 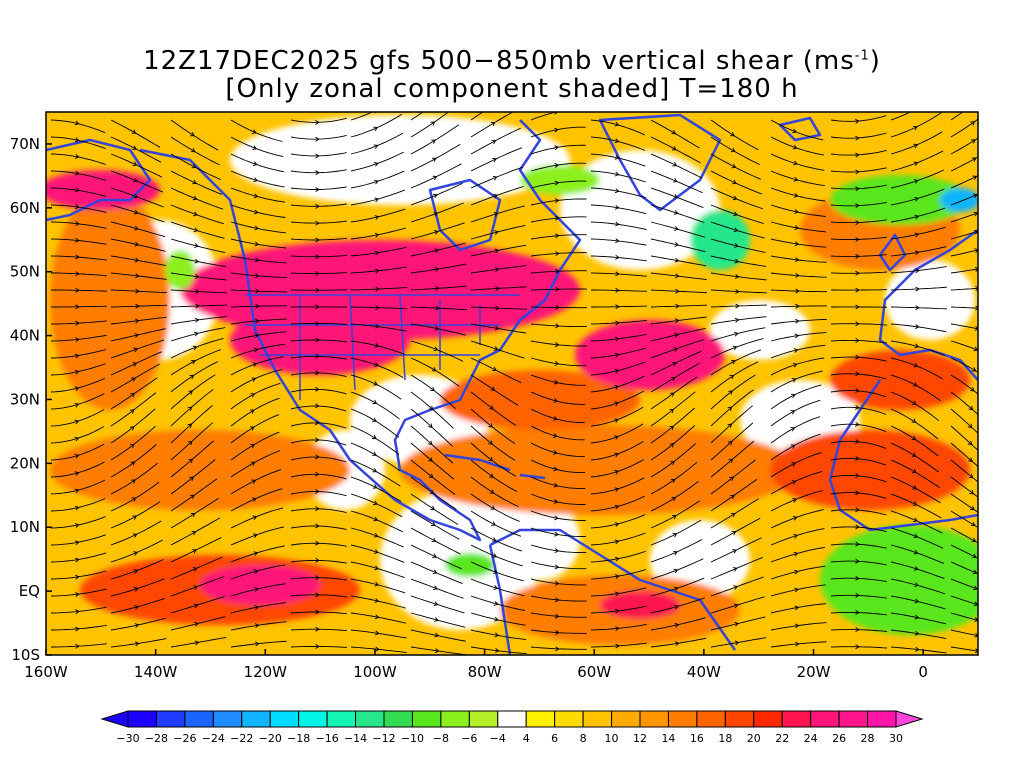 What do you see at coordinates (660, 162) in the screenshot?
I see `greenland-outline` at bounding box center [660, 162].